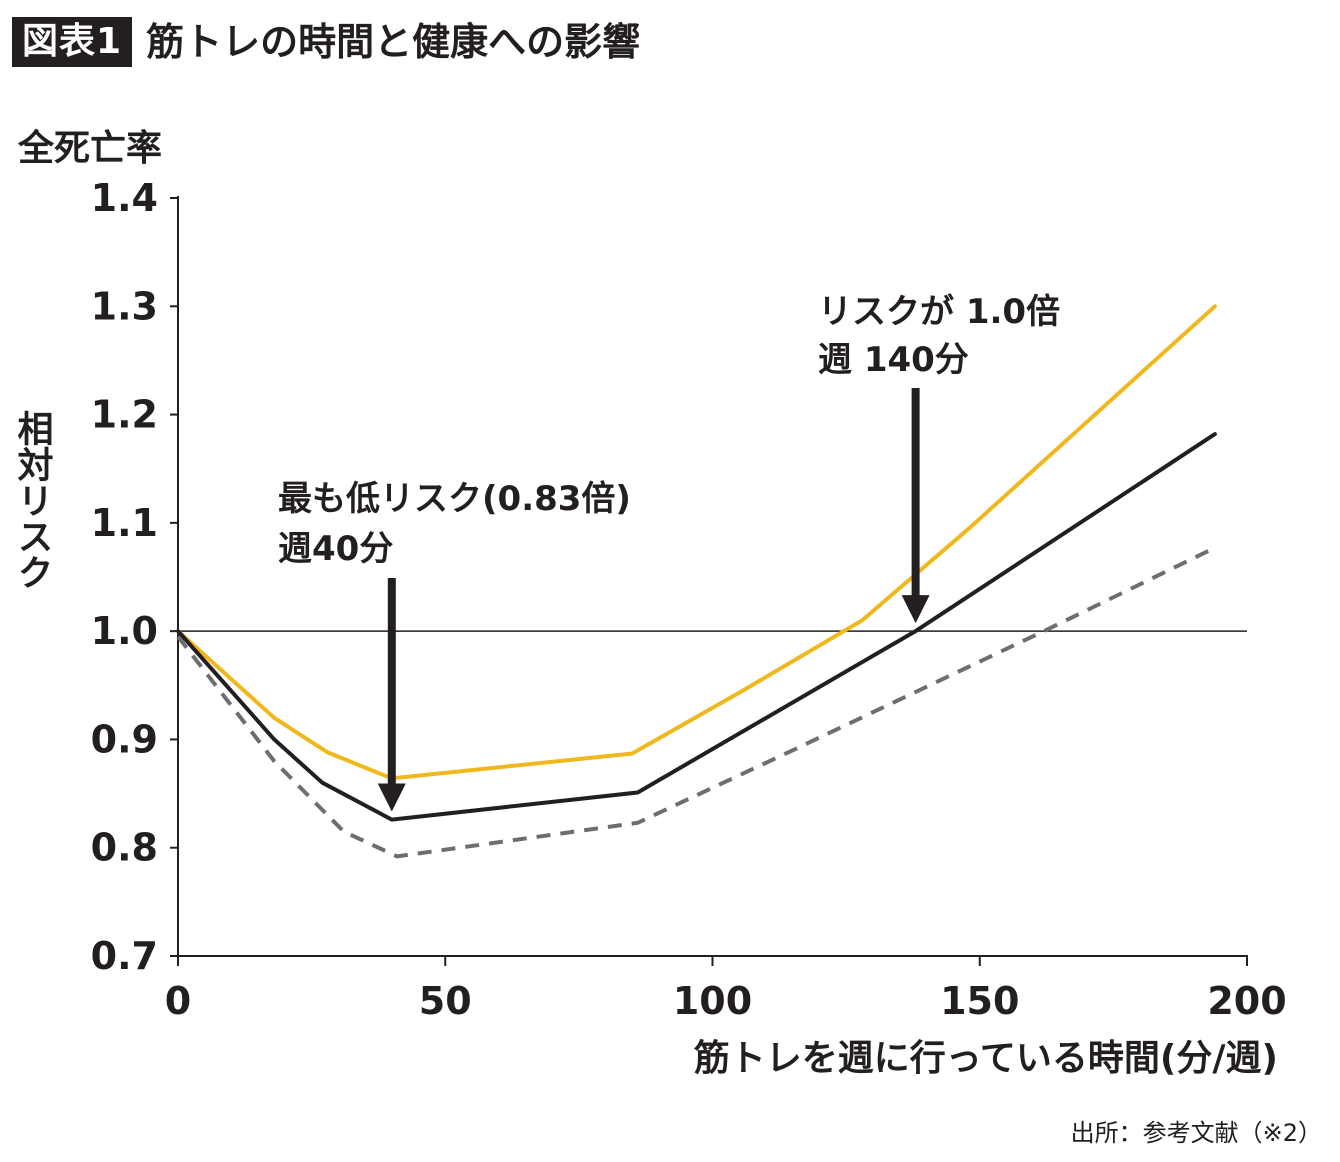  What do you see at coordinates (445, 1001) in the screenshot?
I see `x-tick-label: 50` at bounding box center [445, 1001].